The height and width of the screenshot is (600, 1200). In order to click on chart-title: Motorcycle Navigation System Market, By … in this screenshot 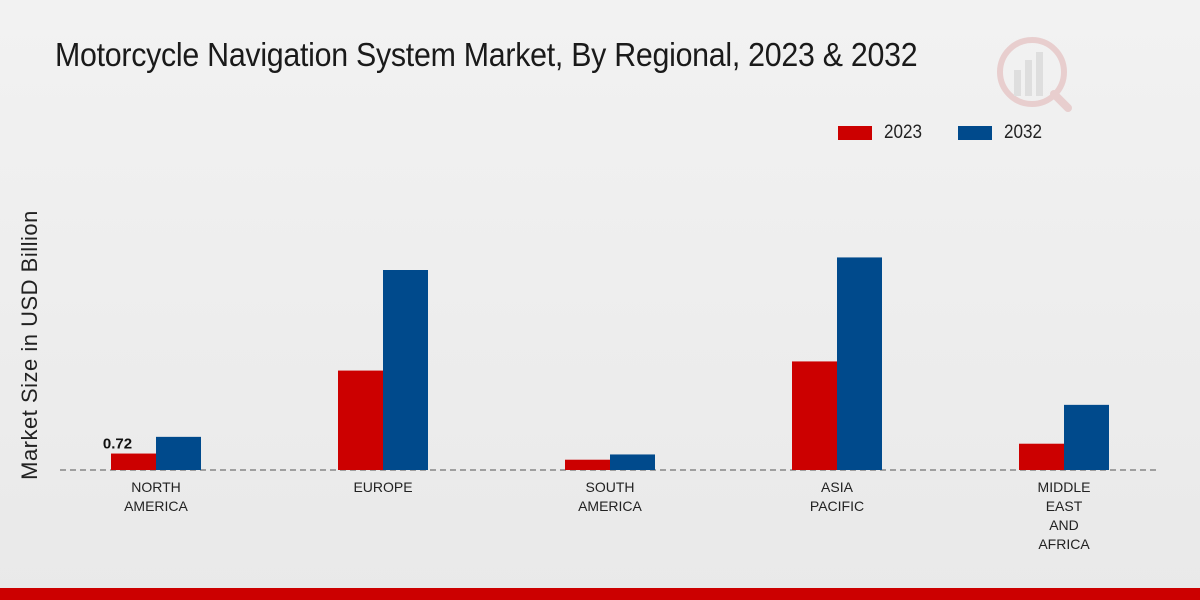, I will do `click(486, 54)`.